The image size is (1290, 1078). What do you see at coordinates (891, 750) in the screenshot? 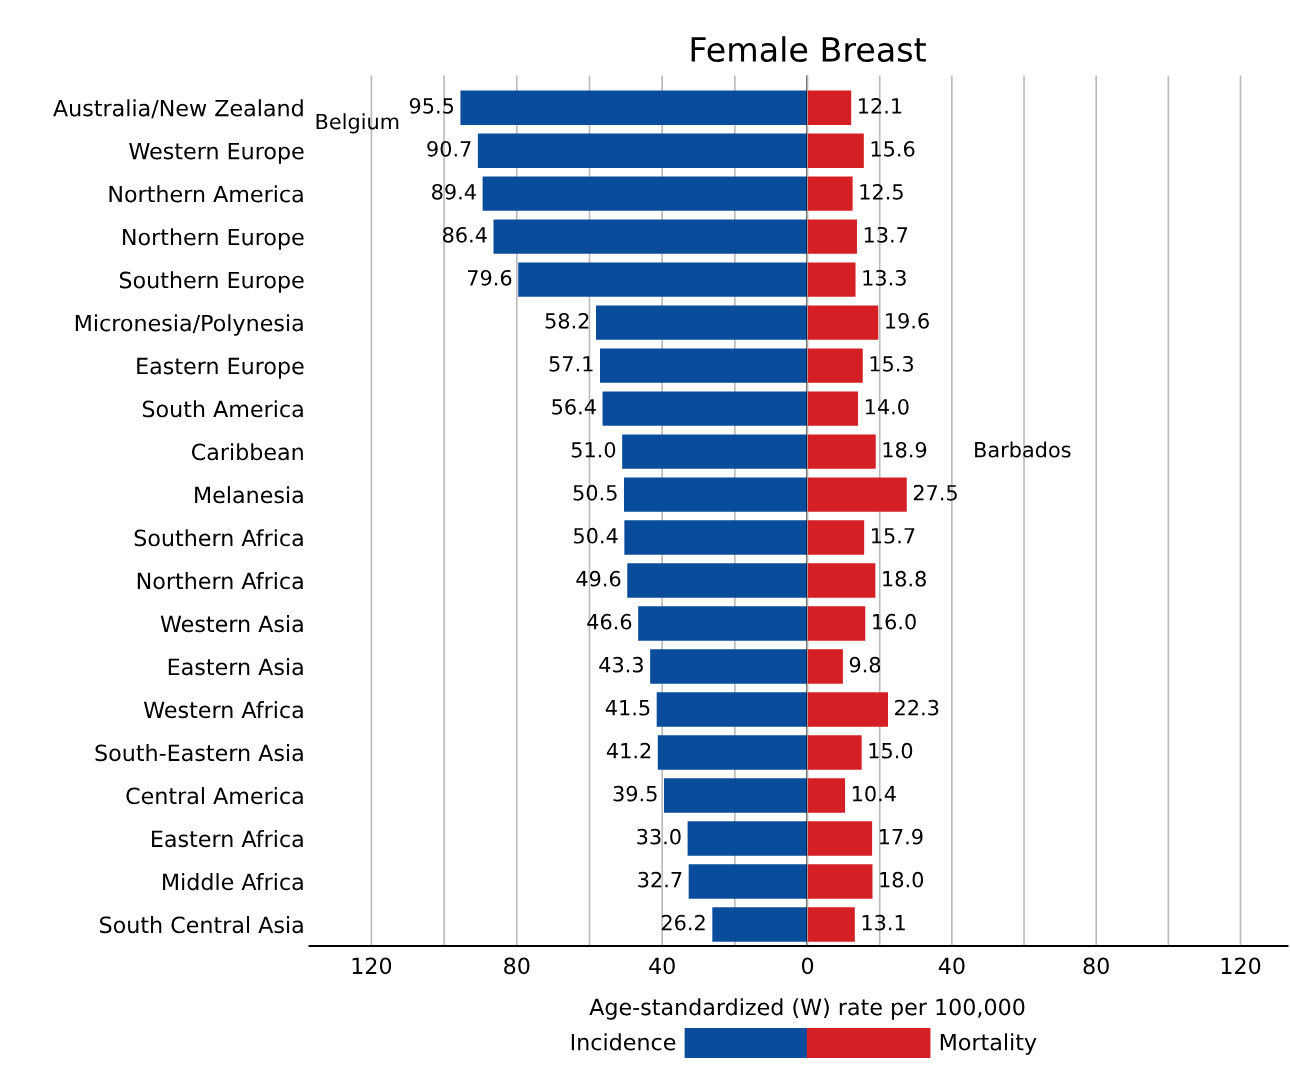
I see `data-label: 15.0` at bounding box center [891, 750].